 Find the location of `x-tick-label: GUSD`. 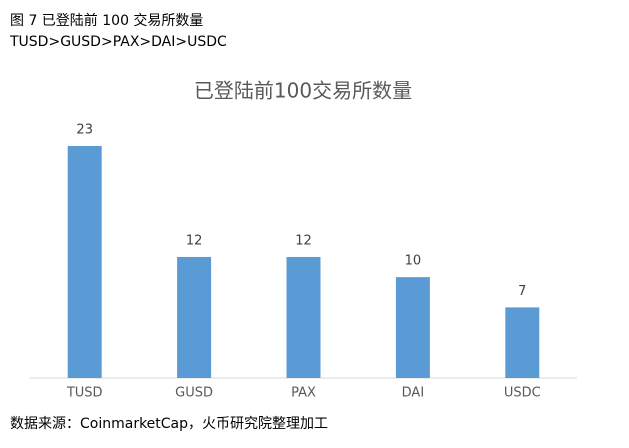

x-tick-label: GUSD is located at coordinates (194, 393).